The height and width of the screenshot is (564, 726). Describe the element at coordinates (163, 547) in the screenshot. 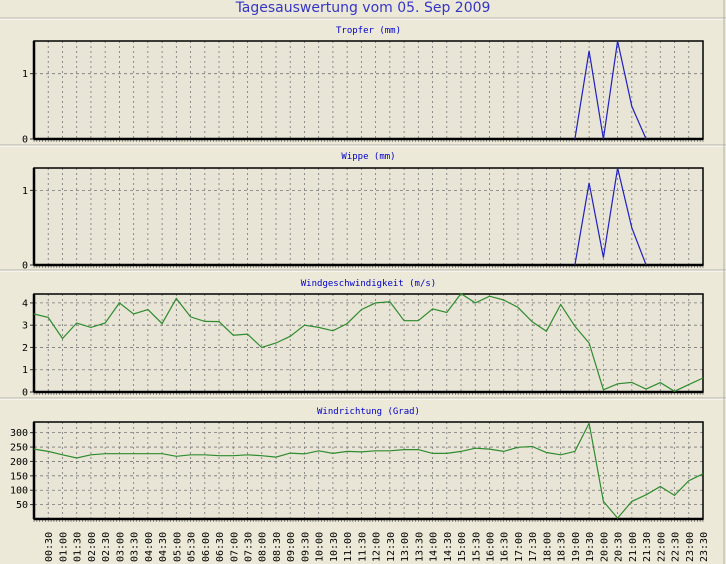

I see `x-tick-label: 04:30` at that location.